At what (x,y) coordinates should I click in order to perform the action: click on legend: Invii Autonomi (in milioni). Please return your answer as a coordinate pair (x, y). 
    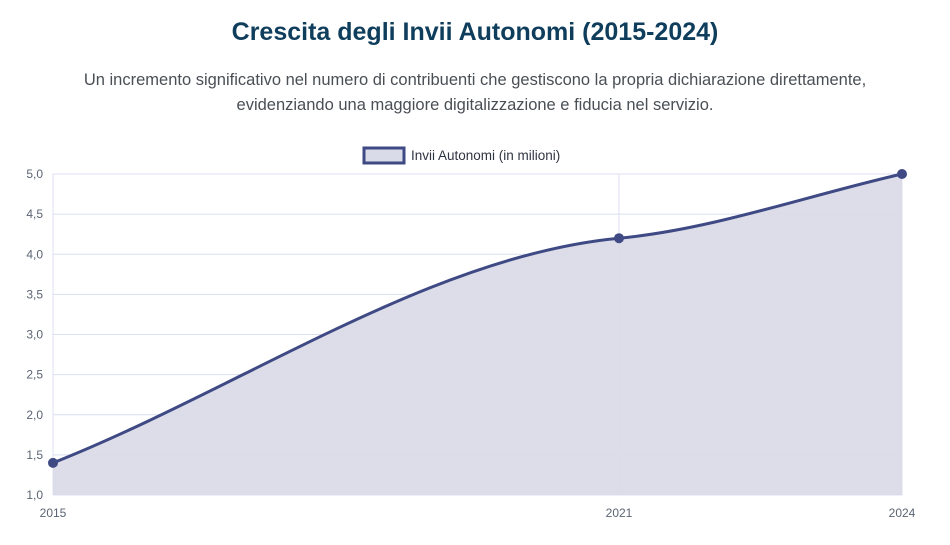
    Looking at the image, I should click on (461, 155).